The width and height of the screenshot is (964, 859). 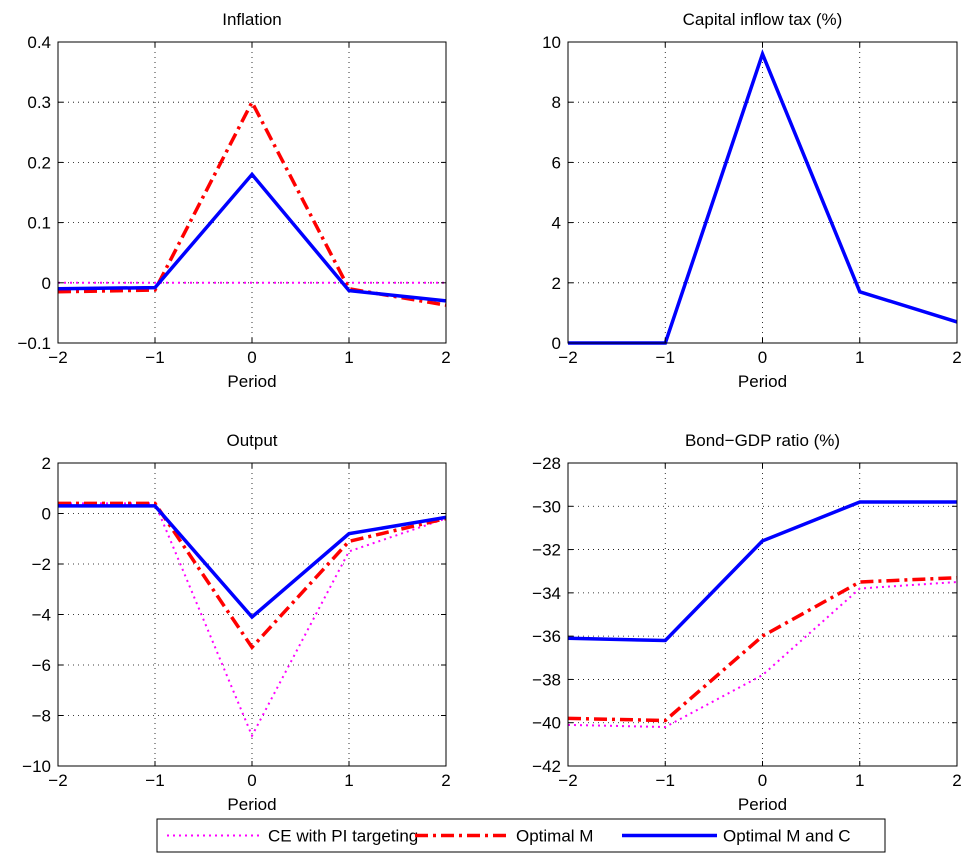 What do you see at coordinates (554, 836) in the screenshot?
I see `legend-label-optimal_m: Optimal M` at bounding box center [554, 836].